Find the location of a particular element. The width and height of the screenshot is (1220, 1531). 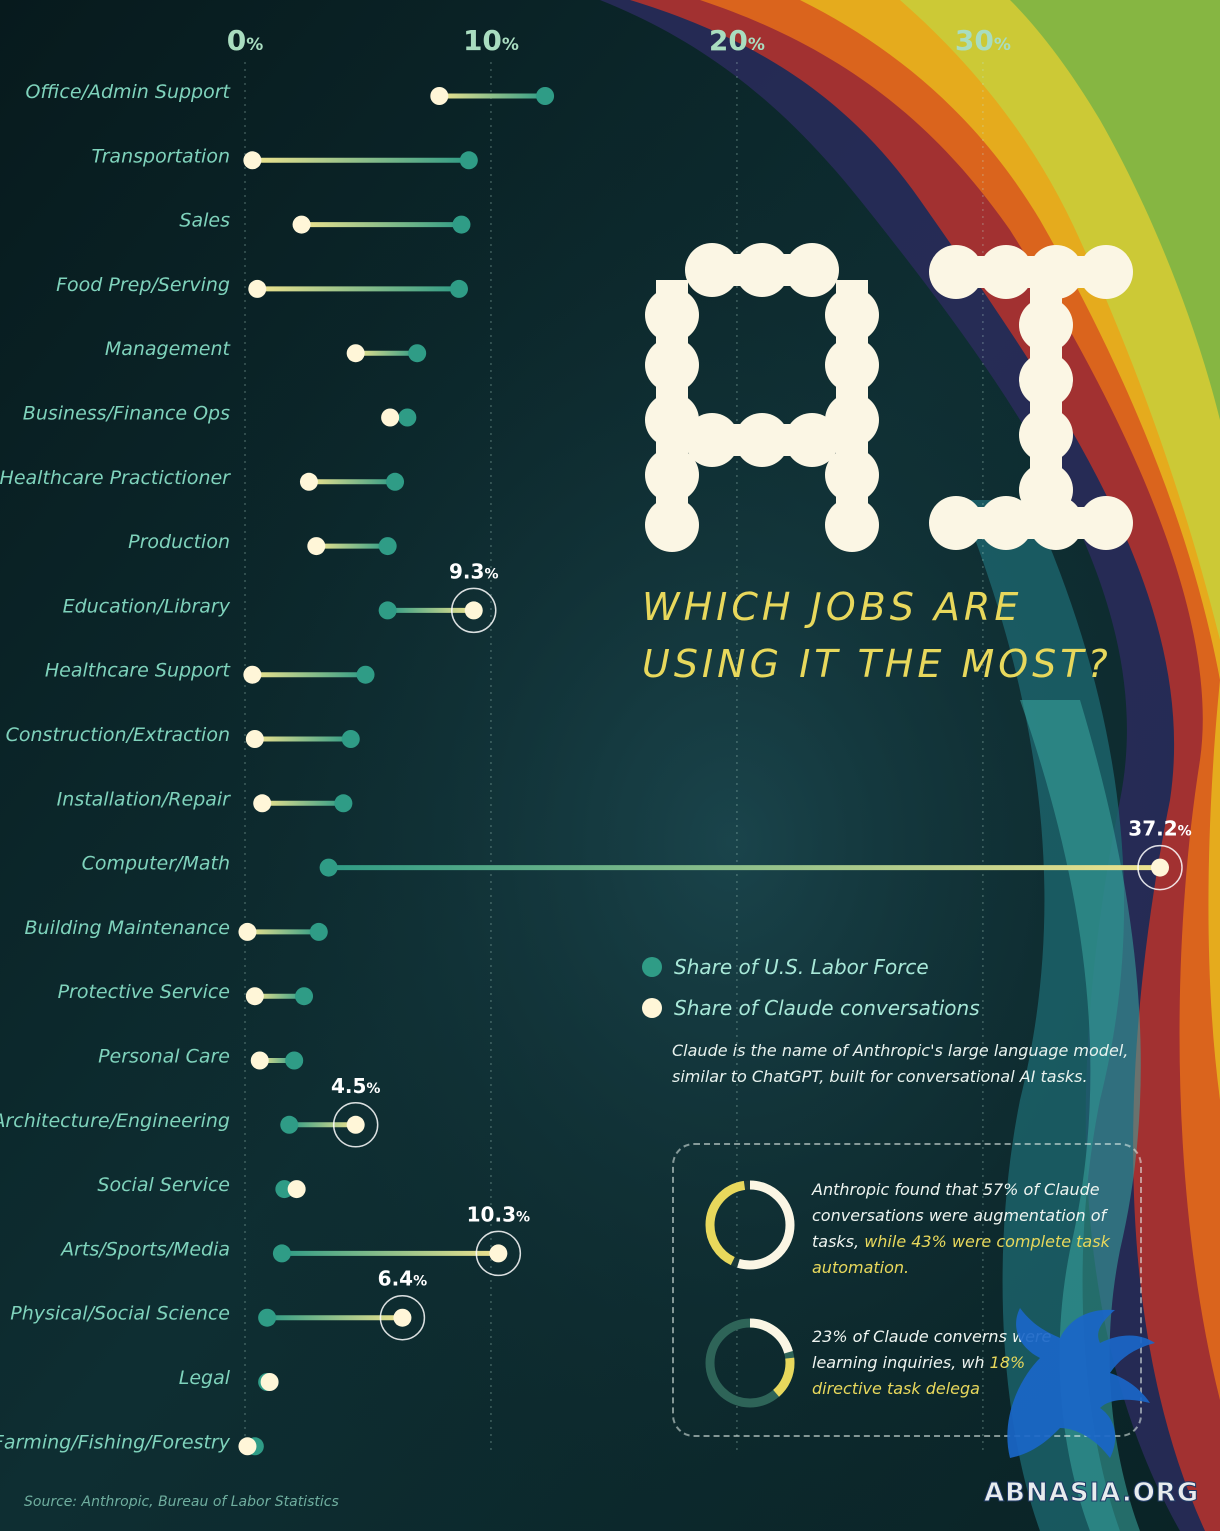

donut-learning is located at coordinates (750, 1363).